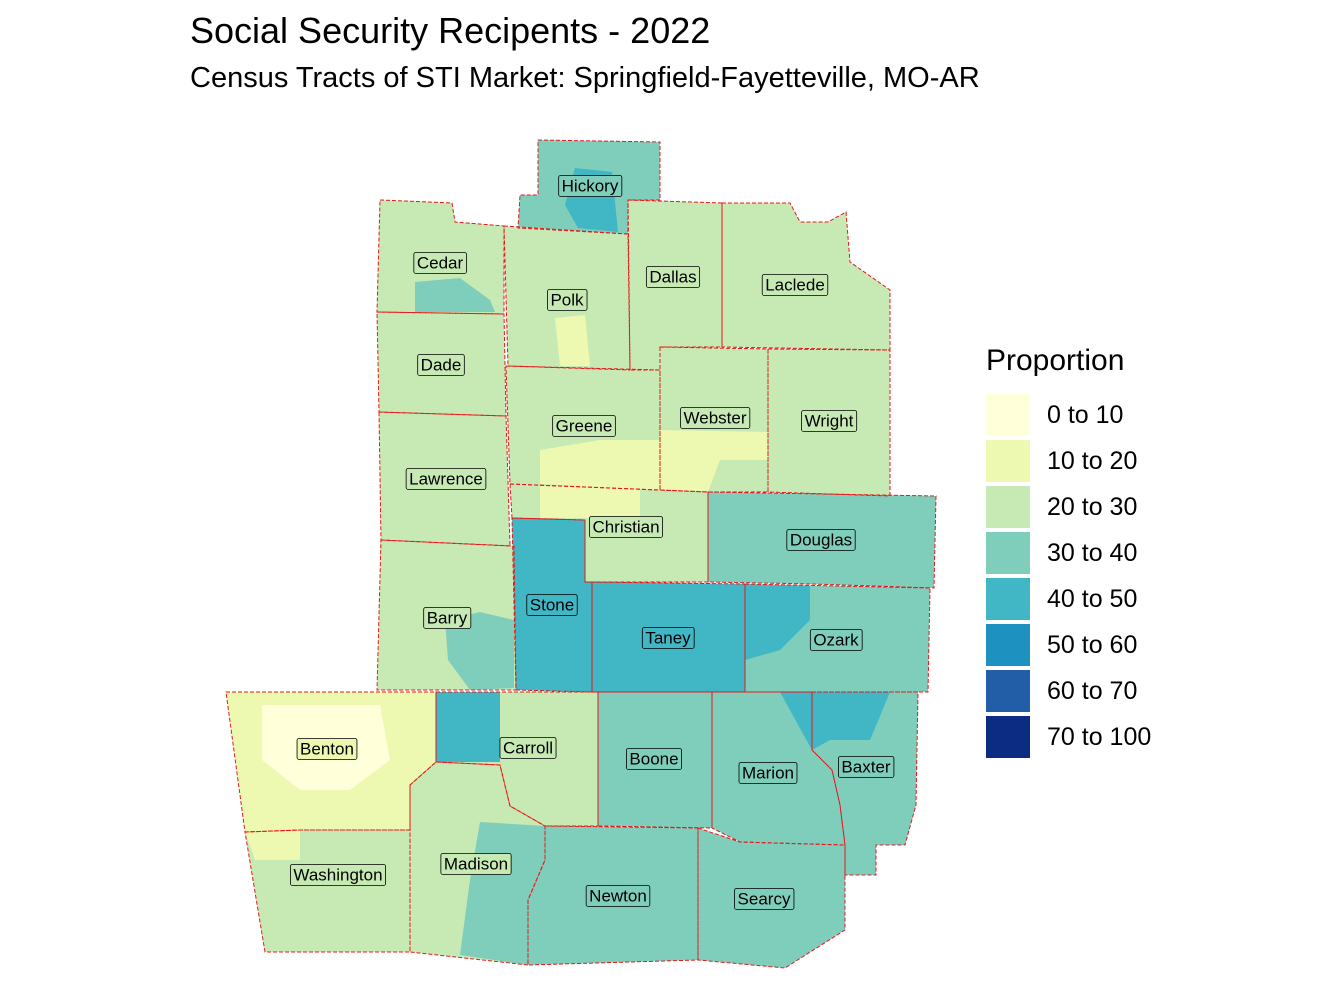 The height and width of the screenshot is (1008, 1344). What do you see at coordinates (450, 30) in the screenshot?
I see `map-title: Social Security Recipents - 2022` at bounding box center [450, 30].